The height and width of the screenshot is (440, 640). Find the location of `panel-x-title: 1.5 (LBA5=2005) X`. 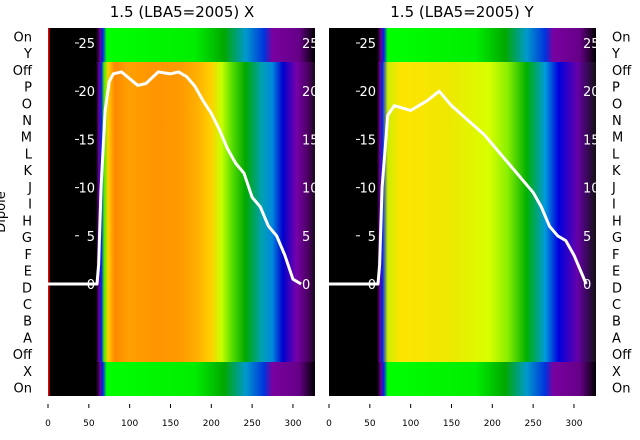

panel-x-title: 1.5 (LBA5=2005) X is located at coordinates (182, 12).